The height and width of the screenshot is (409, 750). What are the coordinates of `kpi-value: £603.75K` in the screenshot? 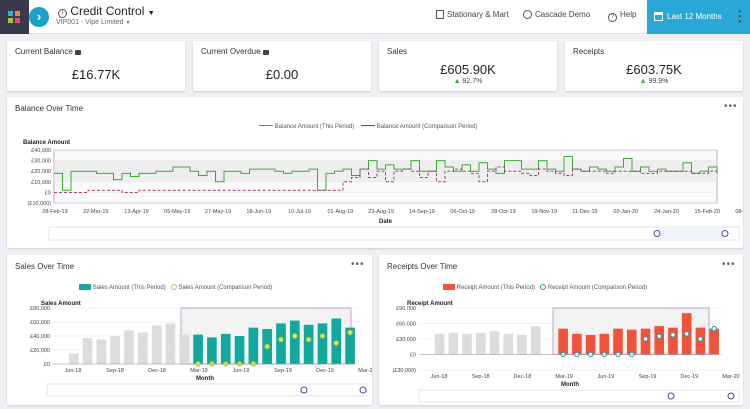 It's located at (654, 69).